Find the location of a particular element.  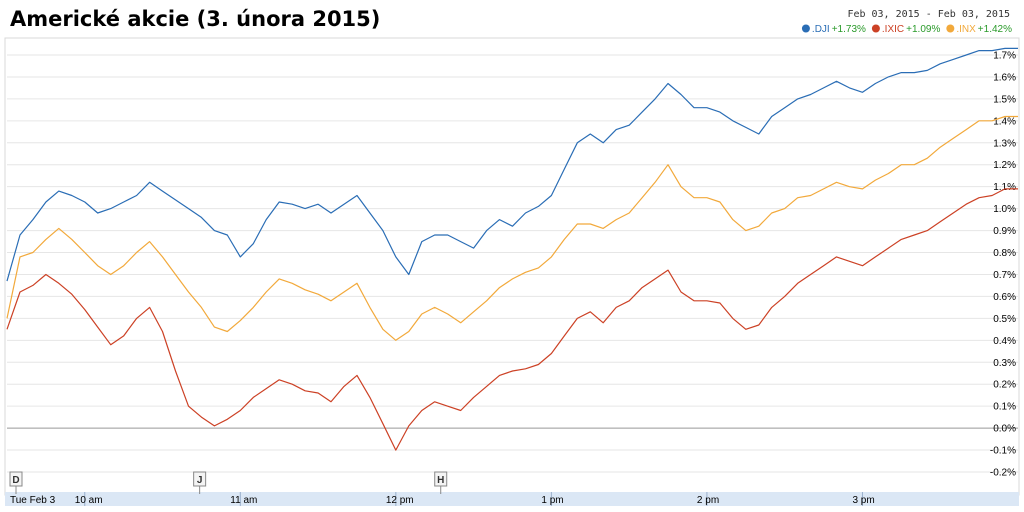

time-axis-band is located at coordinates (512, 499).